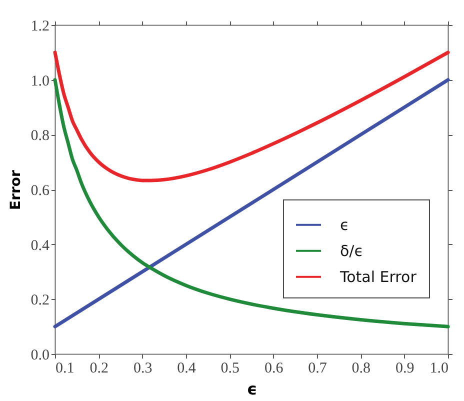 This screenshot has height=401, width=464. I want to click on x-axis-title: ϵ, so click(252, 389).